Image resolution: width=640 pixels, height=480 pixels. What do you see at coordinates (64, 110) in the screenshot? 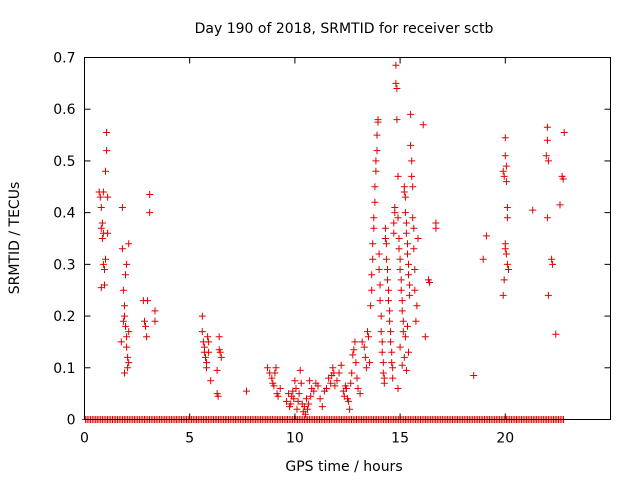
I see `y-tick-label: 0.6` at bounding box center [64, 110].